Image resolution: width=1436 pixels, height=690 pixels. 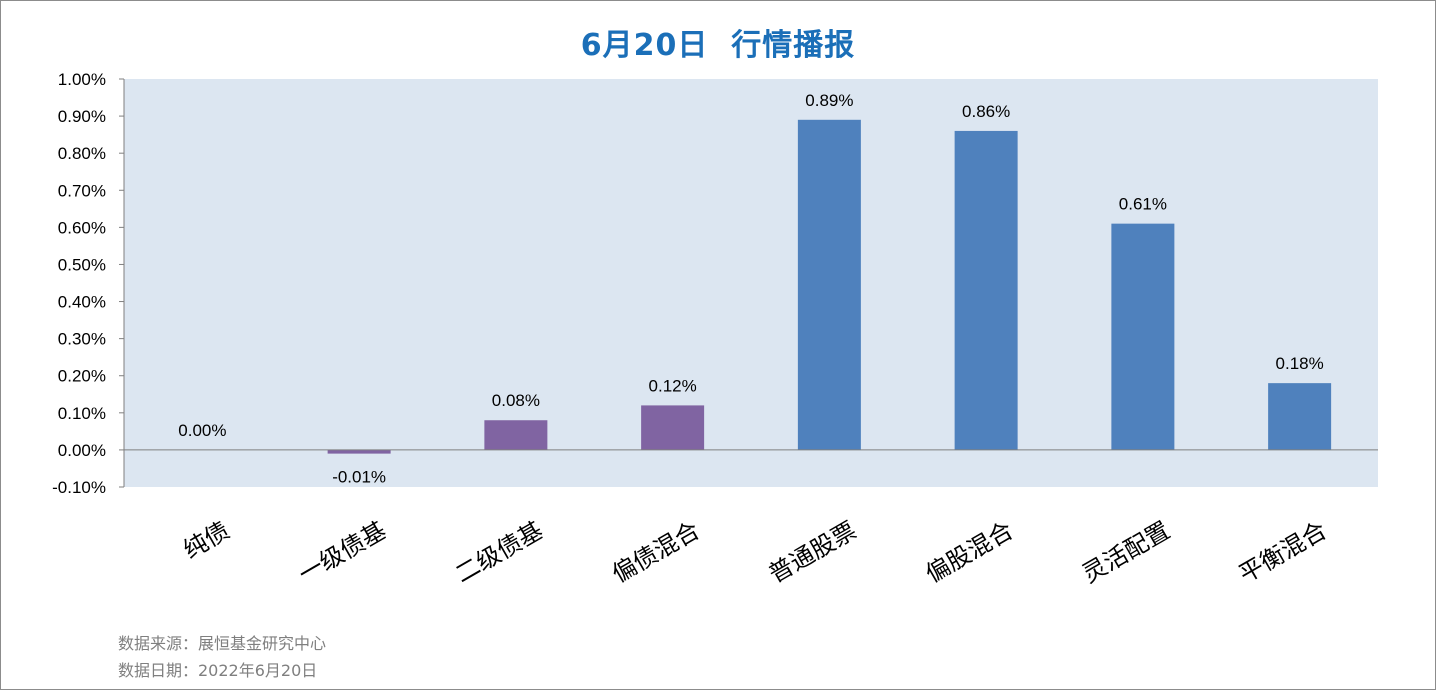 I want to click on category-label-2: 一级债基, so click(x=342, y=552).